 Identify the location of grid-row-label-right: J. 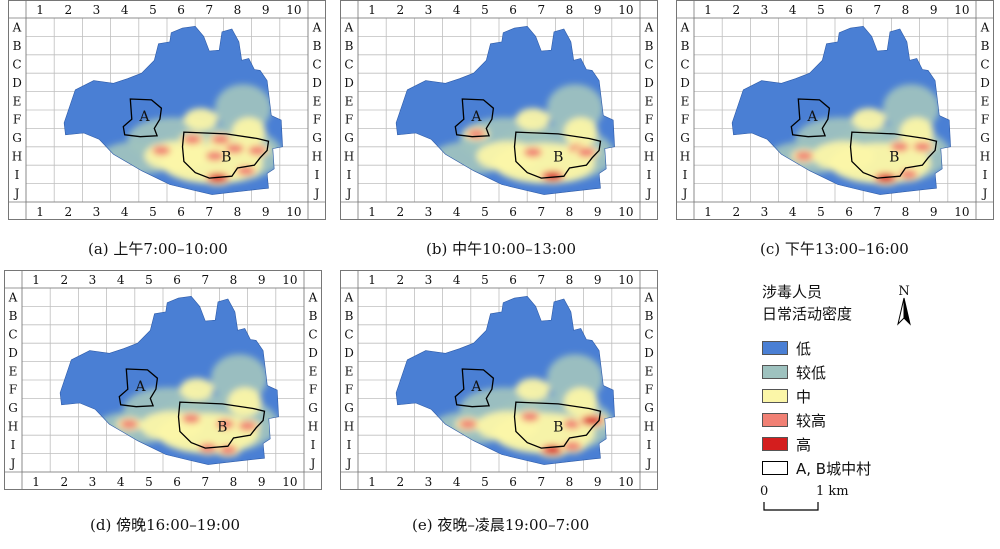
(316, 193).